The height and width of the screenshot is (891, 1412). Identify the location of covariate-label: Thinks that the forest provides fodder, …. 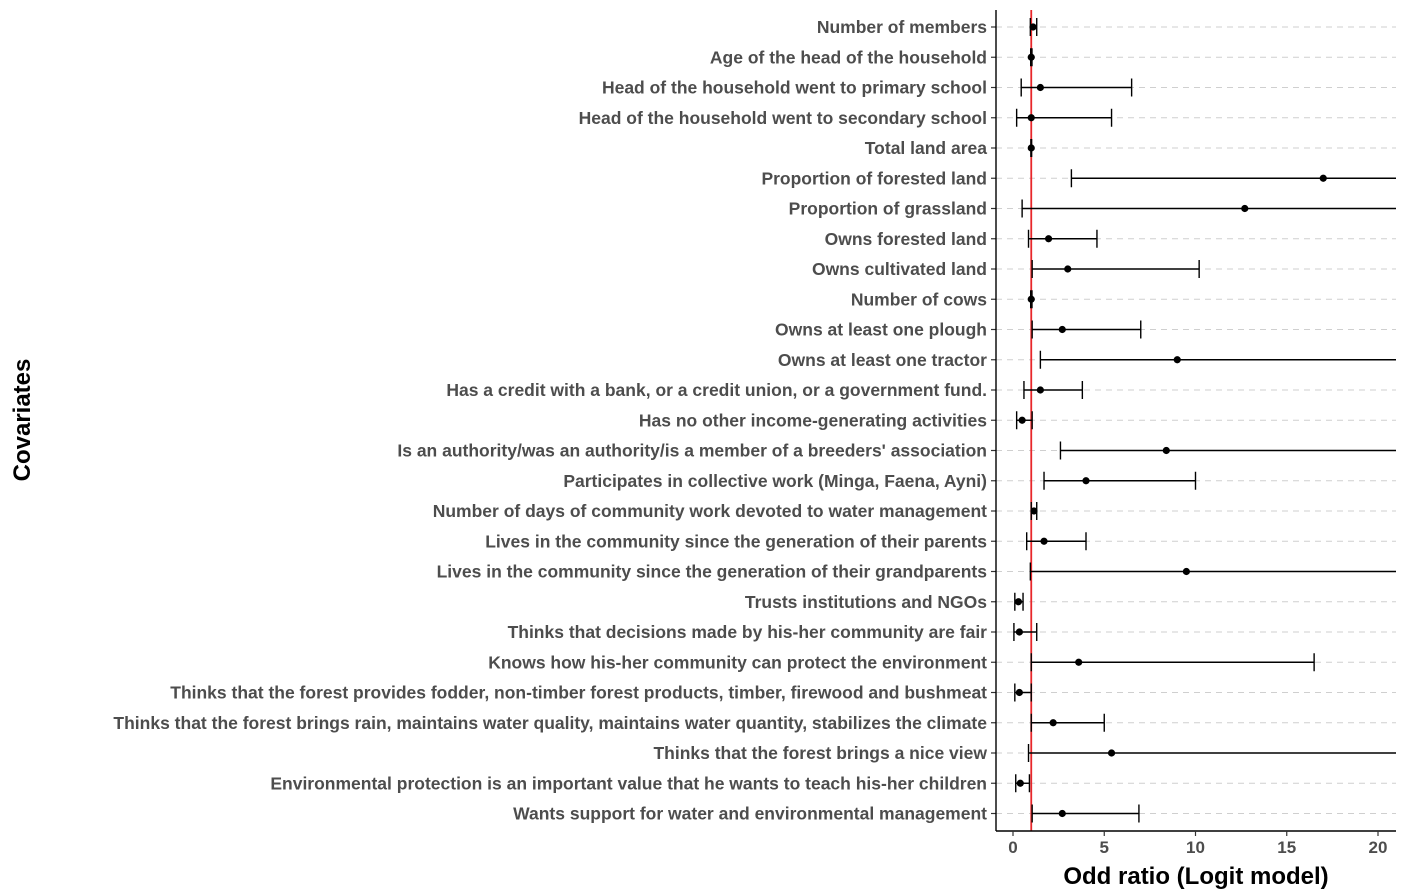
(578, 693).